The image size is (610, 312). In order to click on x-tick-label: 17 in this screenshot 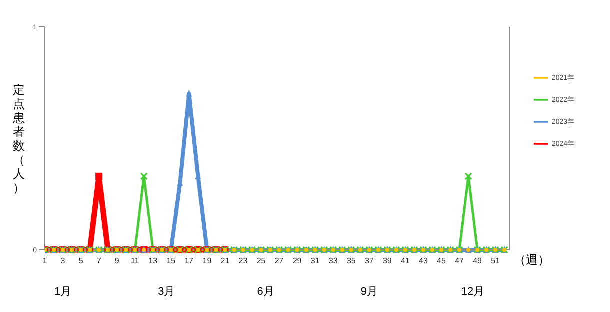, I will do `click(189, 261)`.